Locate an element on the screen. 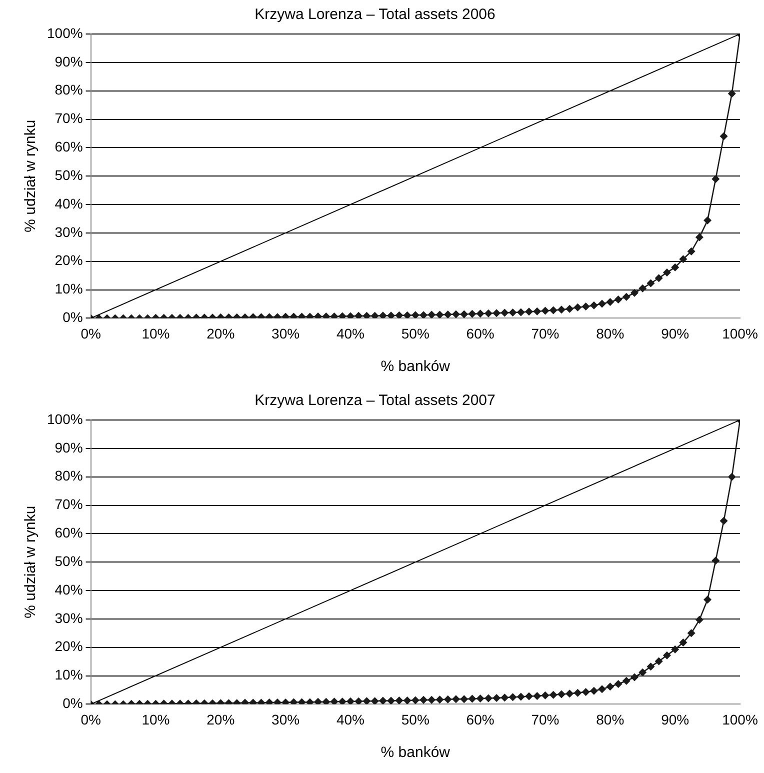  chart-title: Krzywa Lorenza – Total assets 2007 is located at coordinates (375, 401).